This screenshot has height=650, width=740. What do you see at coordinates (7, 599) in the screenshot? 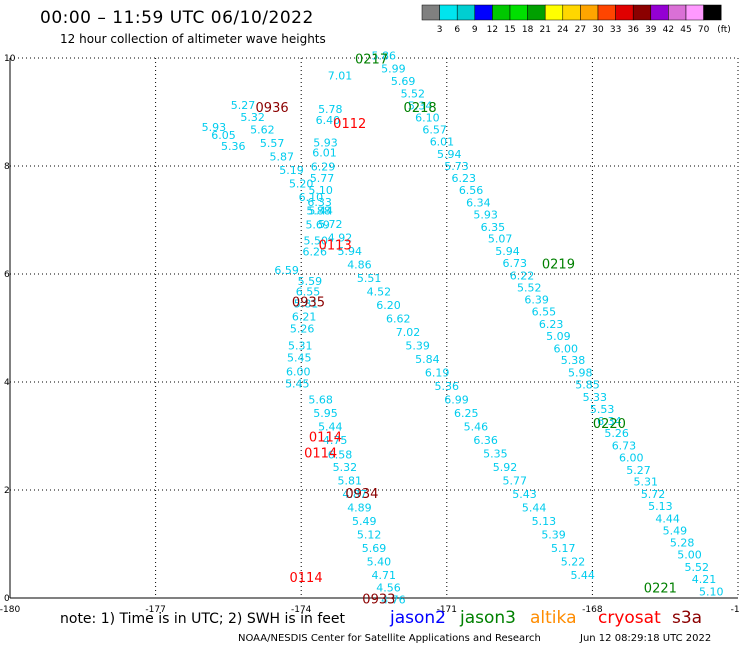
I see `y-tick-label: 0` at bounding box center [7, 599].